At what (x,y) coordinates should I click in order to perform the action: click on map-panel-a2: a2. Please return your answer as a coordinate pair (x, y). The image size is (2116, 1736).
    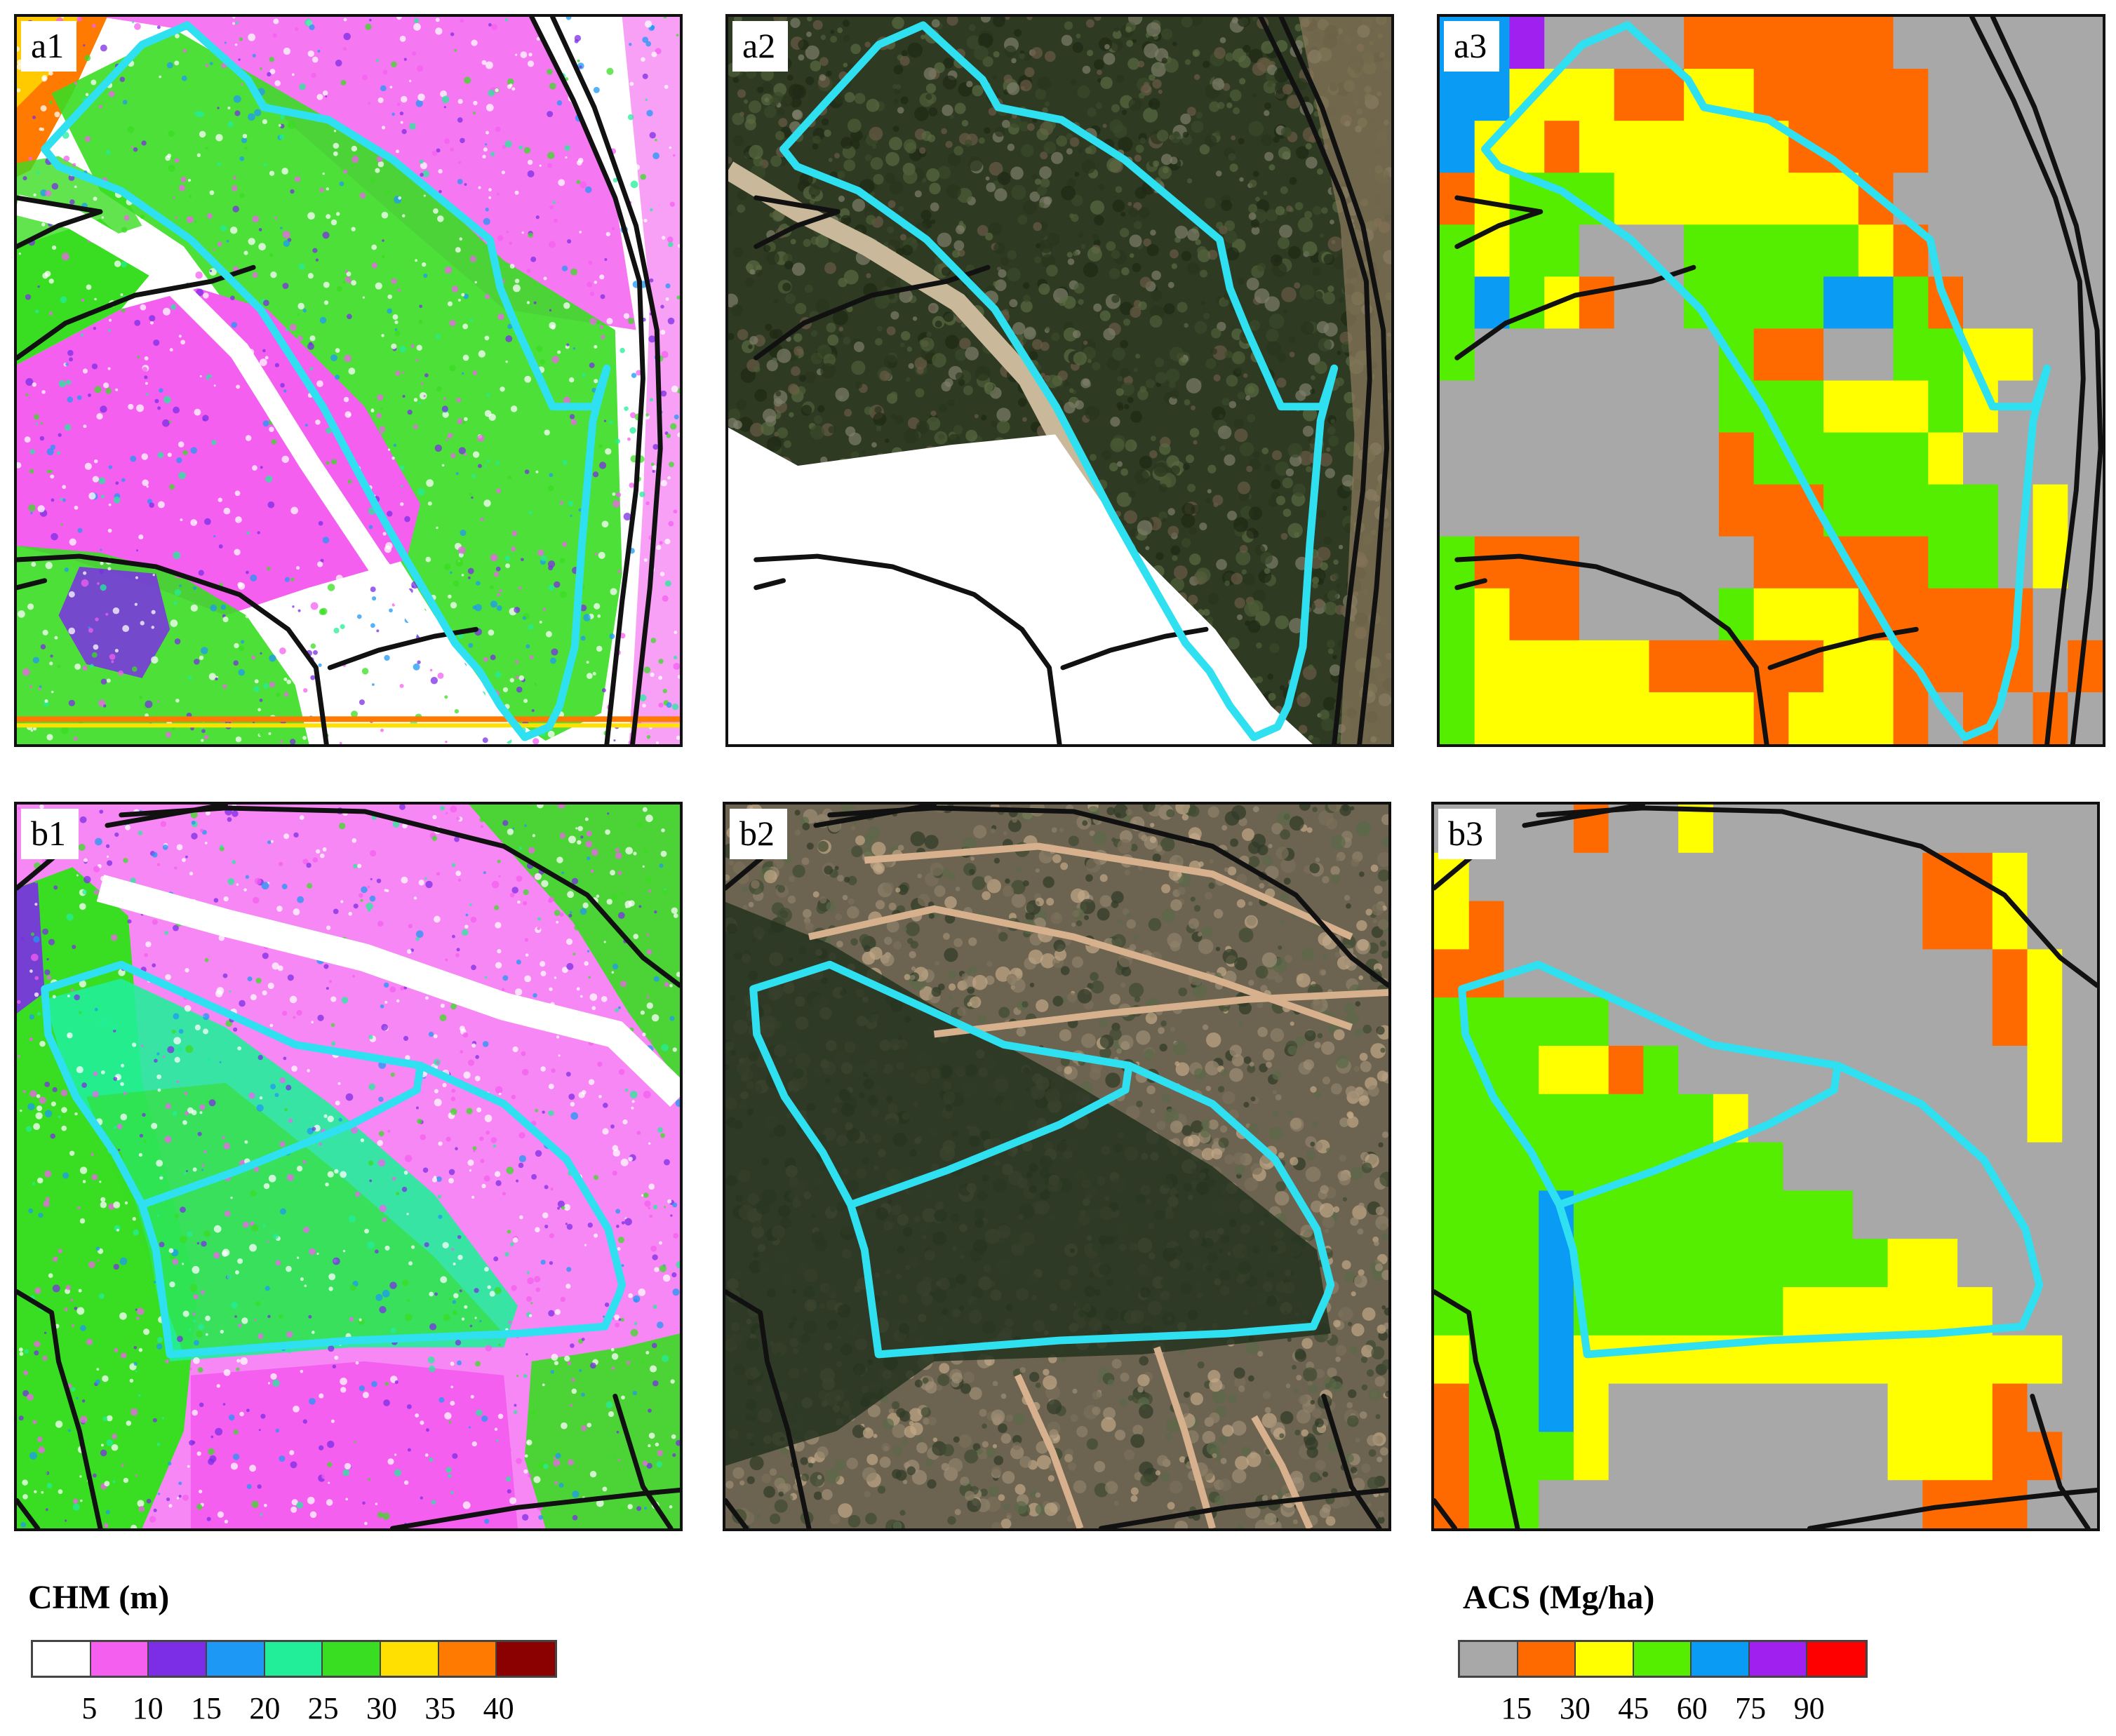
    Looking at the image, I should click on (1059, 380).